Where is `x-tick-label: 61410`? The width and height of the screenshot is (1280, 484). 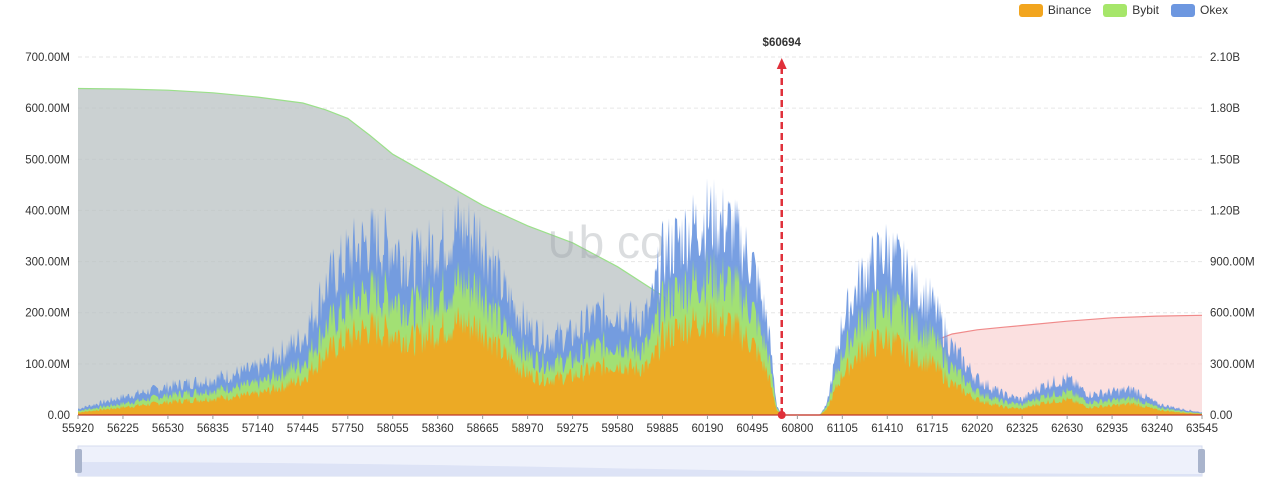
x-tick-label: 61410 is located at coordinates (887, 429).